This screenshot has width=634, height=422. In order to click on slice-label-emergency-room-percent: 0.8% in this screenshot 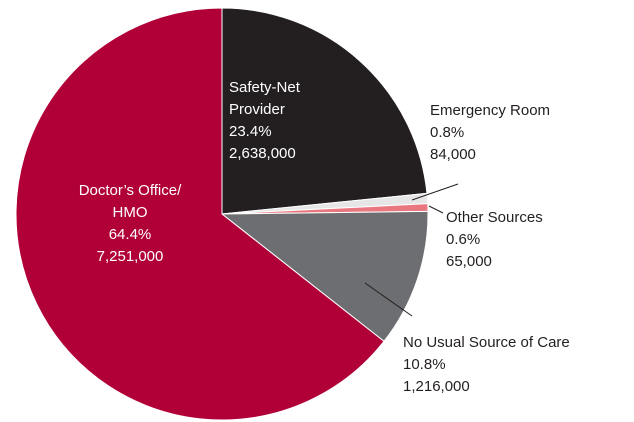, I will do `click(447, 132)`.